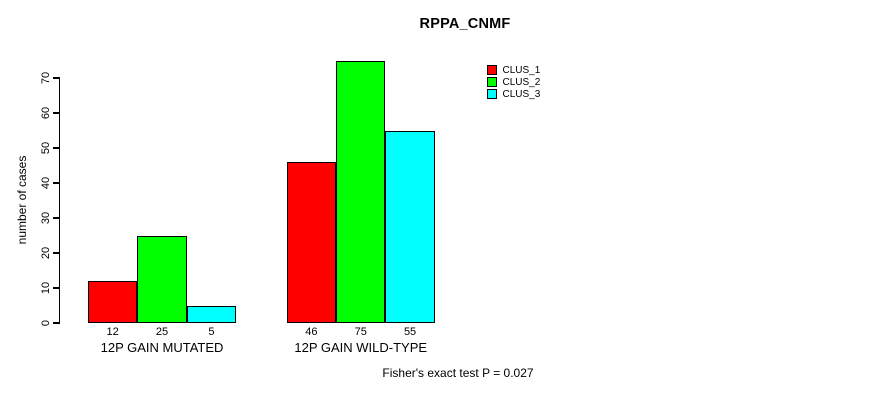  Describe the element at coordinates (162, 279) in the screenshot. I see `bar-clus_2-group1` at that location.